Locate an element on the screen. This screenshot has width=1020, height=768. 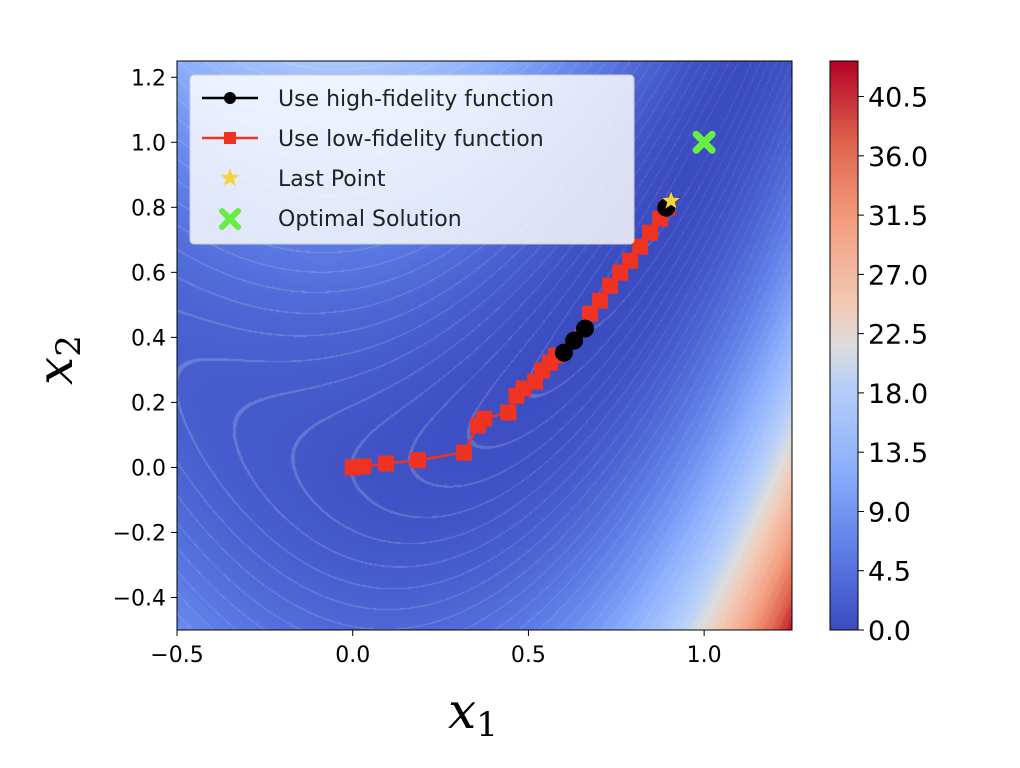
y-ticks: −0.4 −0.2 0.0 0.2 0.4 0.6 0.8 1.0 1.2 is located at coordinates (145, 338).